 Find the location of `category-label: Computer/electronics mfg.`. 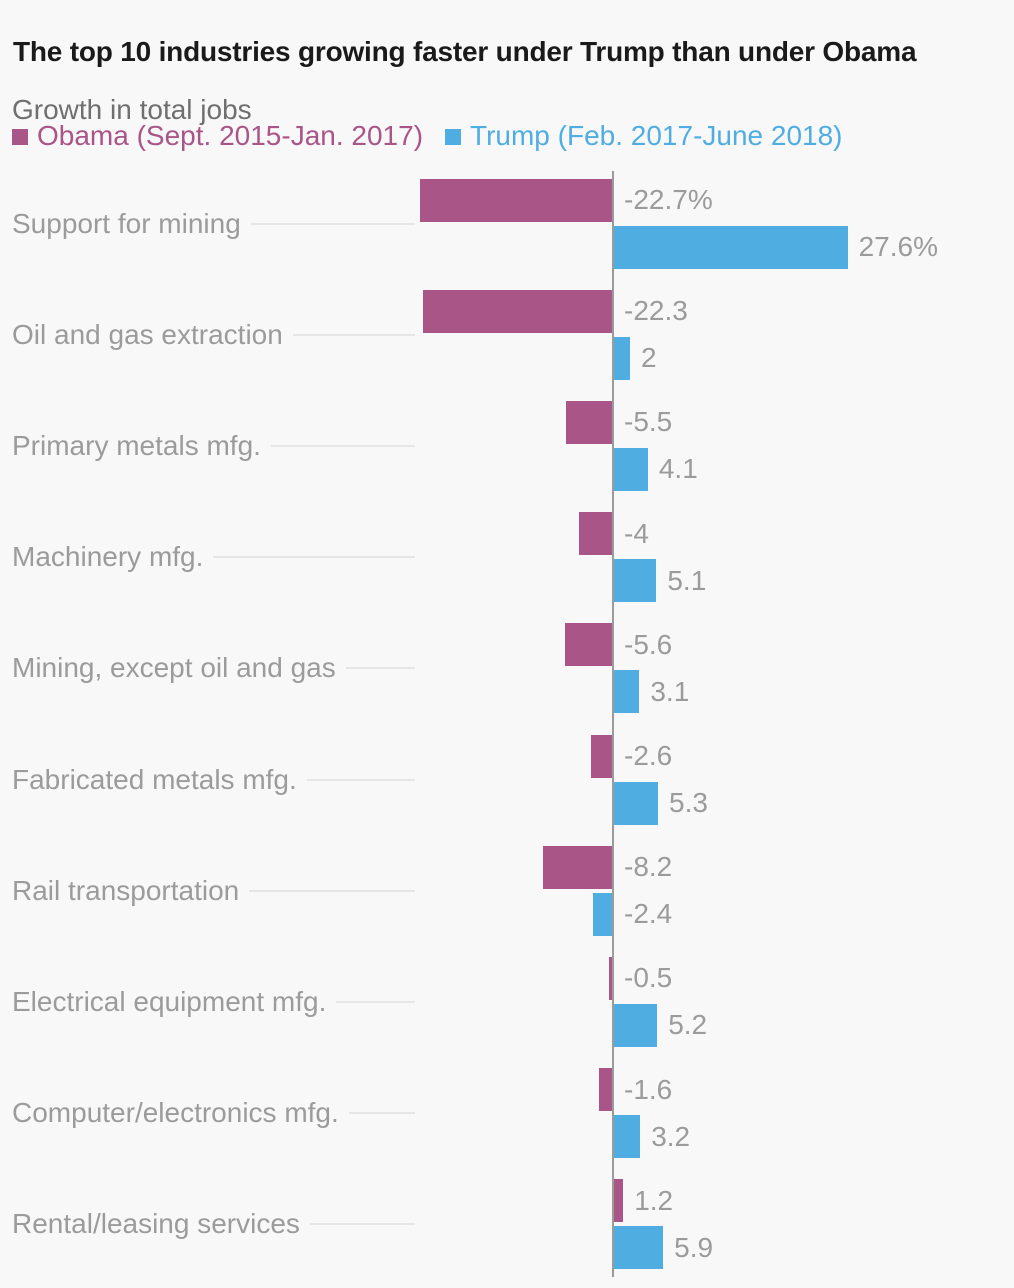

category-label: Computer/electronics mfg. is located at coordinates (213, 1113).